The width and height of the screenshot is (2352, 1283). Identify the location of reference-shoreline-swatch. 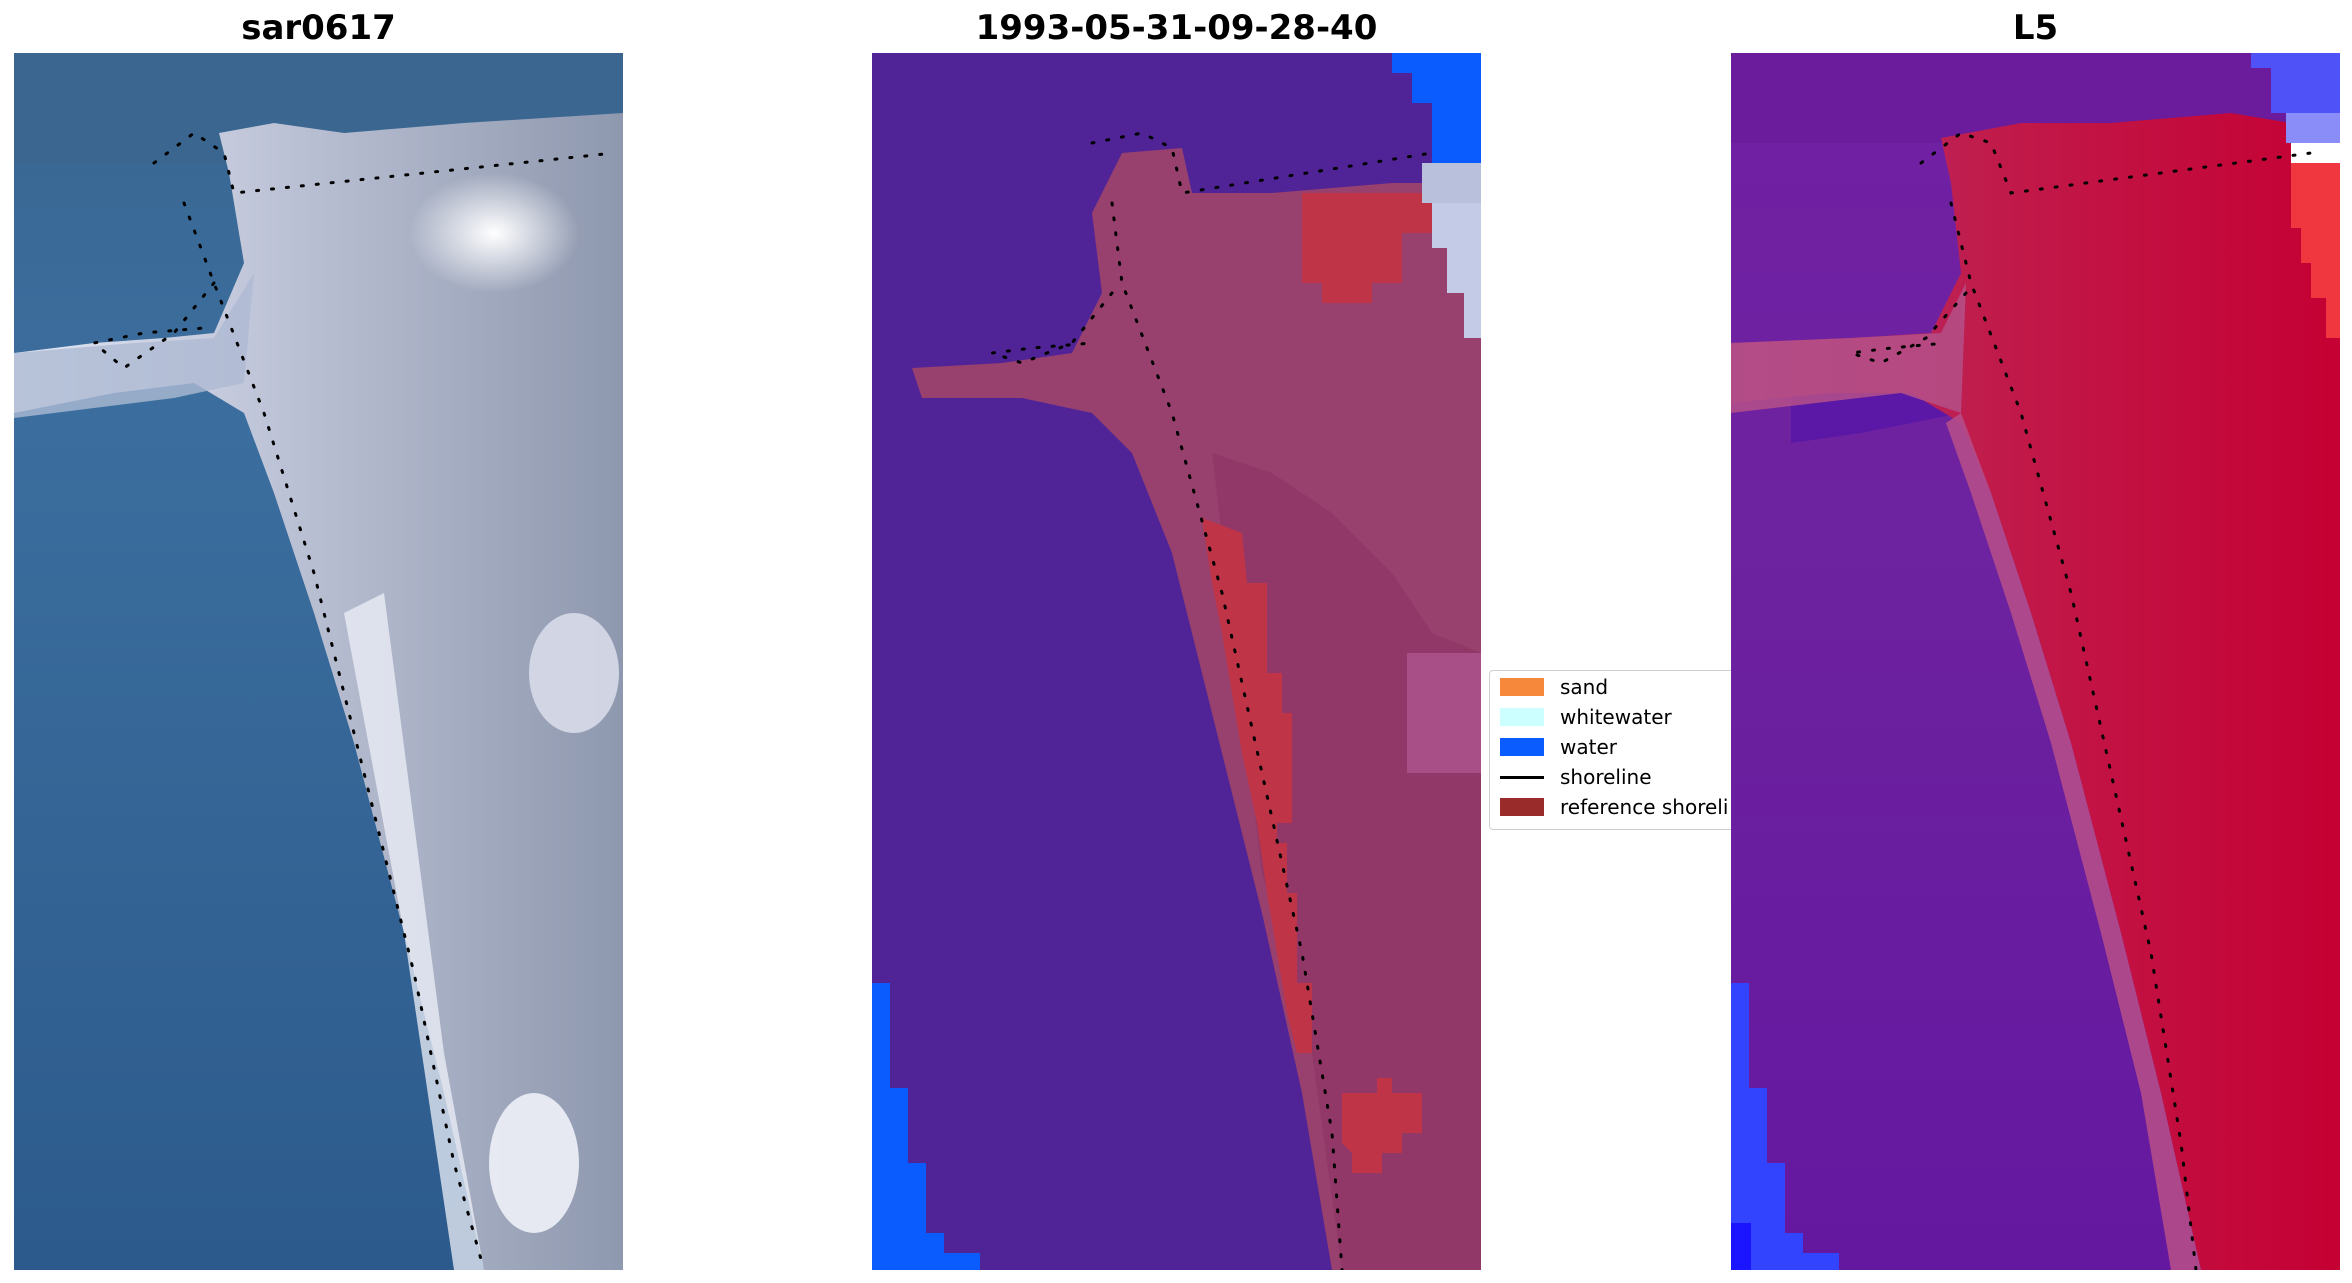
(1522, 807).